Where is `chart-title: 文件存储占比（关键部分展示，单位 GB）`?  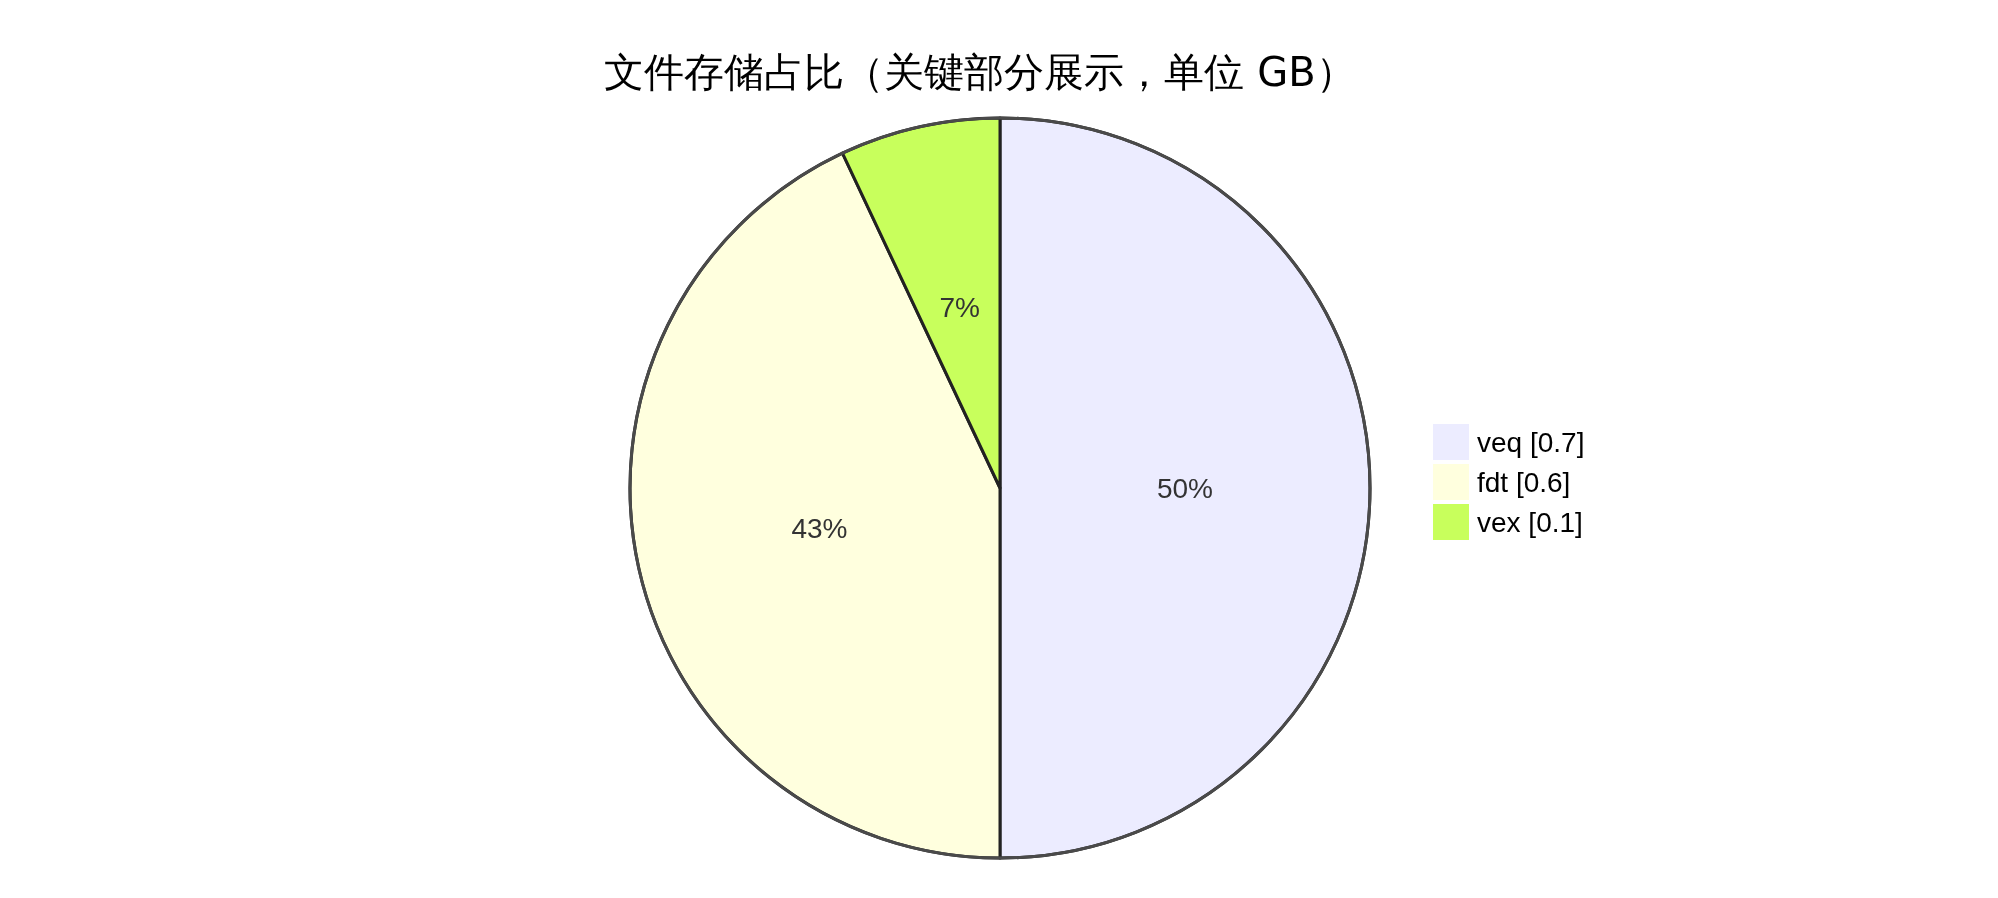
chart-title: 文件存储占比（关键部分展示，单位 GB） is located at coordinates (980, 72).